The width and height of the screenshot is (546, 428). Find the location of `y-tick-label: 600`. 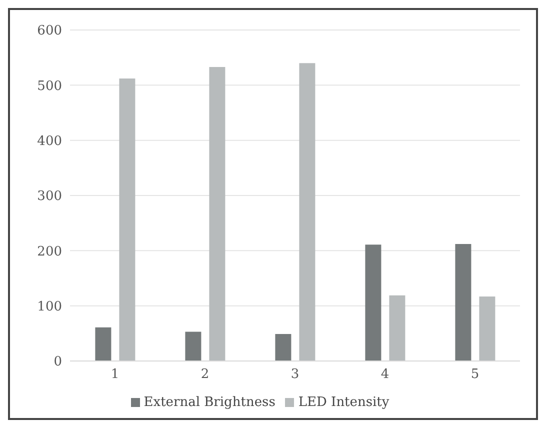

y-tick-label: 600 is located at coordinates (49, 31).